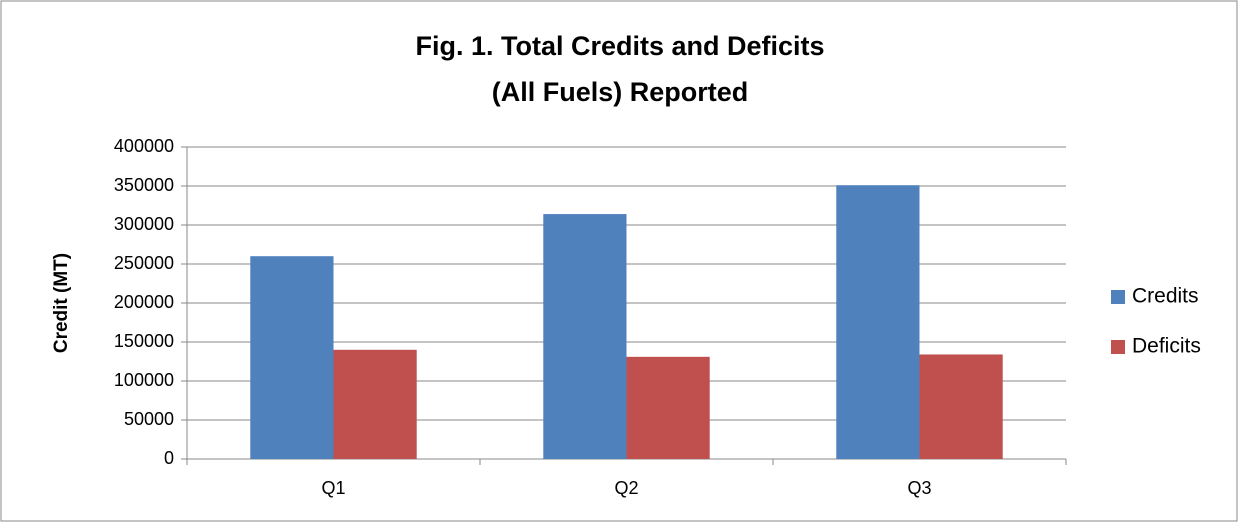  I want to click on y-axis-label: Credit (MT), so click(61, 303).